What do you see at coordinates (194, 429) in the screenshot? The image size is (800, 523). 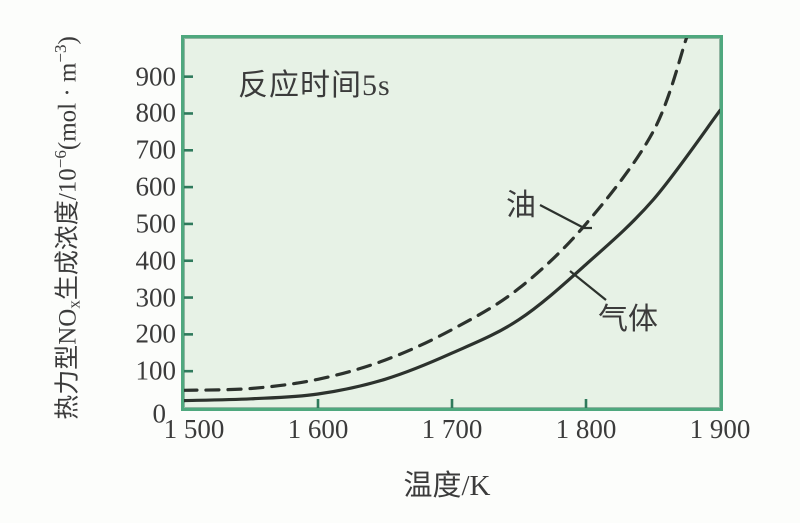 I see `x-tick-label: 1 500` at bounding box center [194, 429].